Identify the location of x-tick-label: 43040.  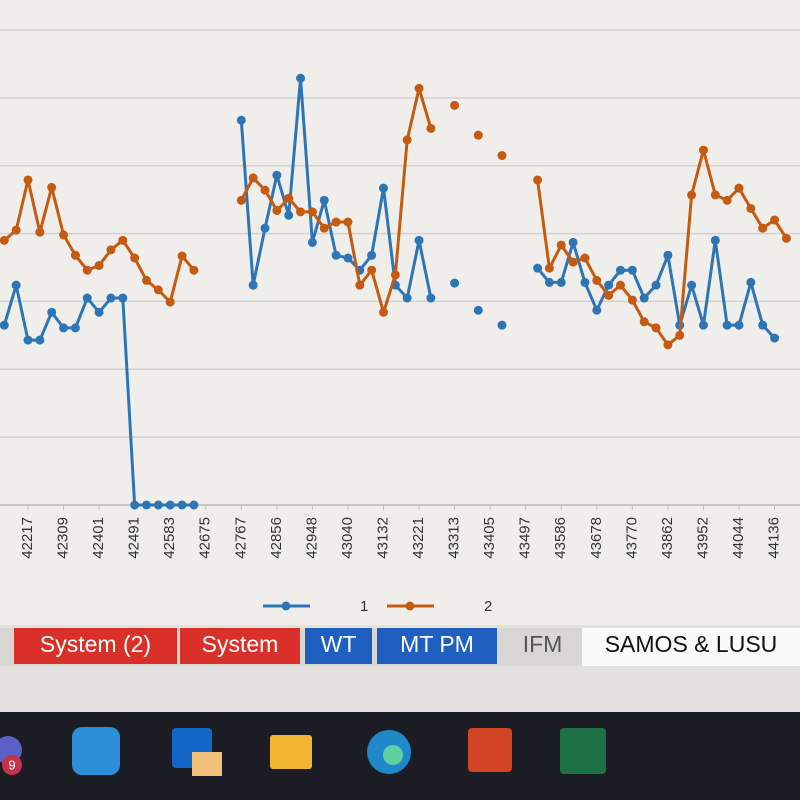
(347, 538).